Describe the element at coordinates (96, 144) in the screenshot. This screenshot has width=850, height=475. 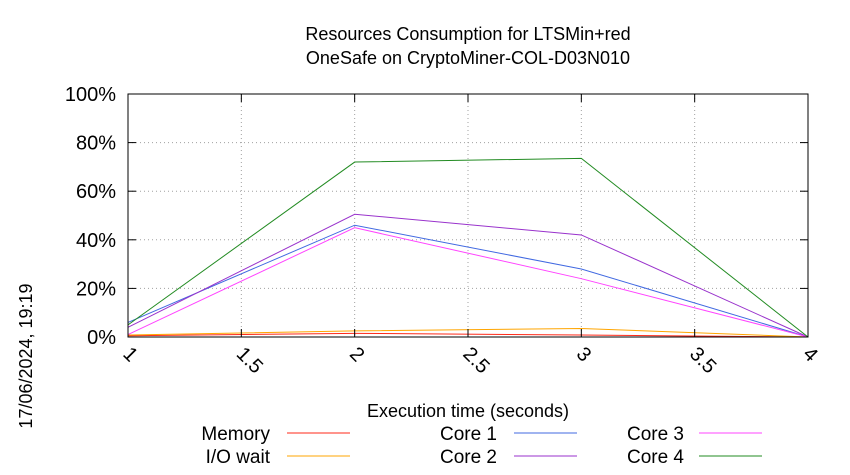
I see `y-tick-label: 80%` at that location.